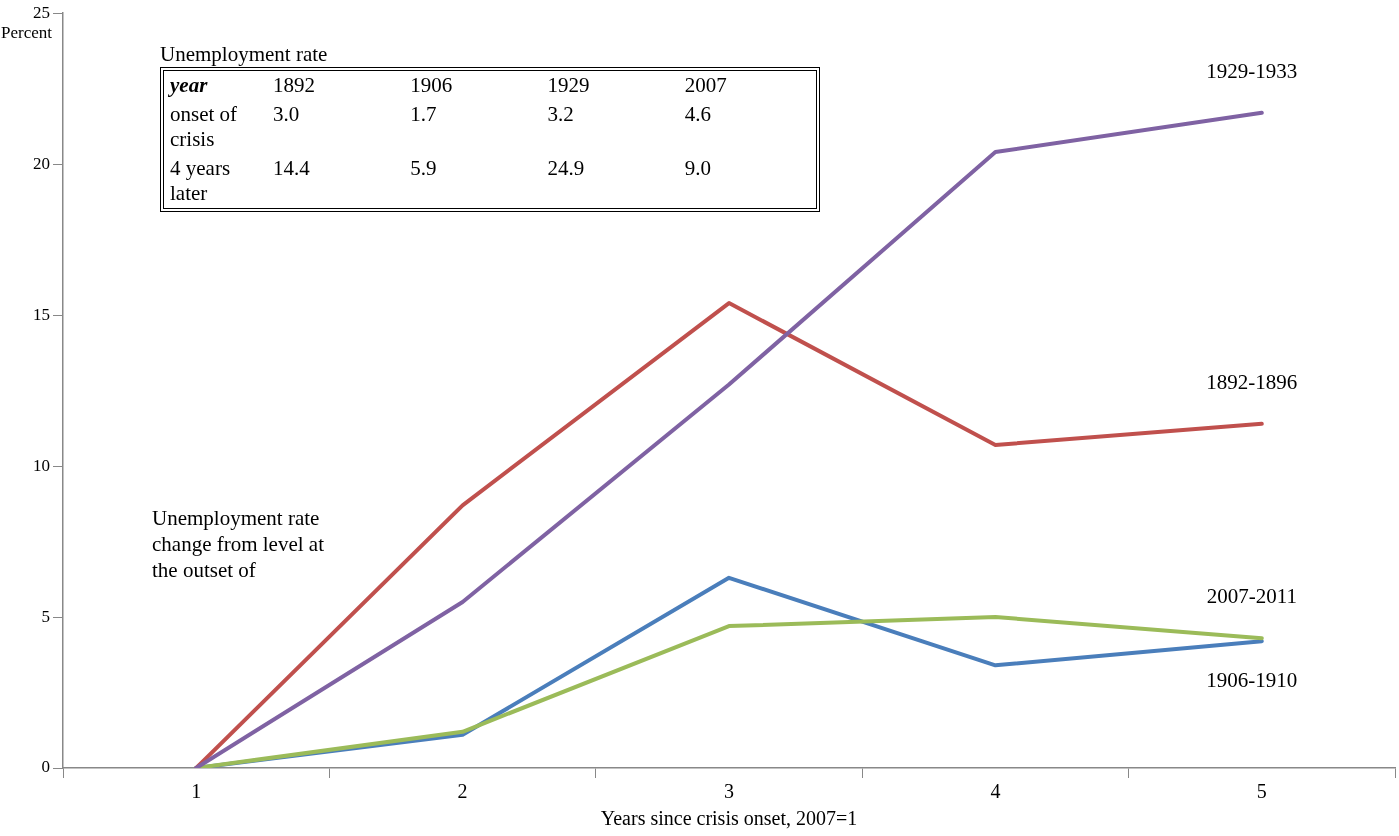 This screenshot has width=1399, height=836. Describe the element at coordinates (41, 163) in the screenshot. I see `y-tick-label: 20` at that location.